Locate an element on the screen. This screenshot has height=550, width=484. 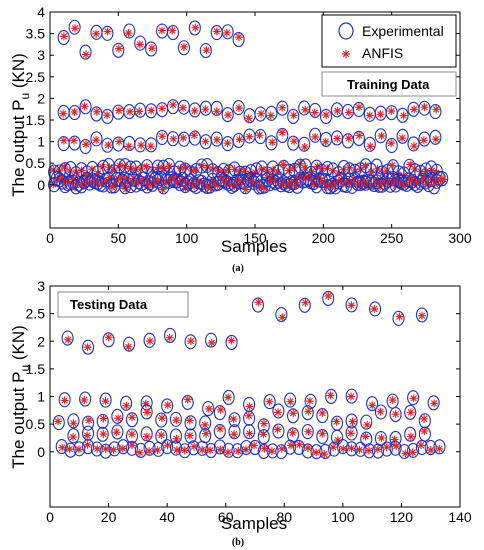
chart-a-ylabel: The output Pu (KN) is located at coordinates (20, 125).